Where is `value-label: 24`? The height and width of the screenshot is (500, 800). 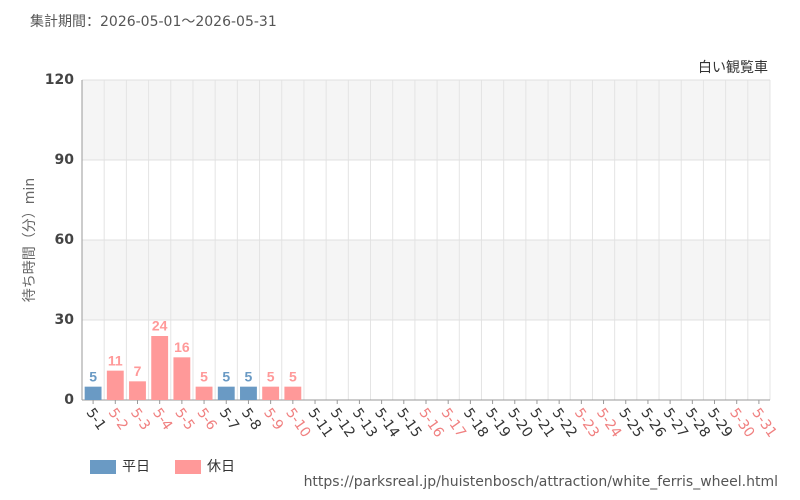
value-label: 24 is located at coordinates (160, 326).